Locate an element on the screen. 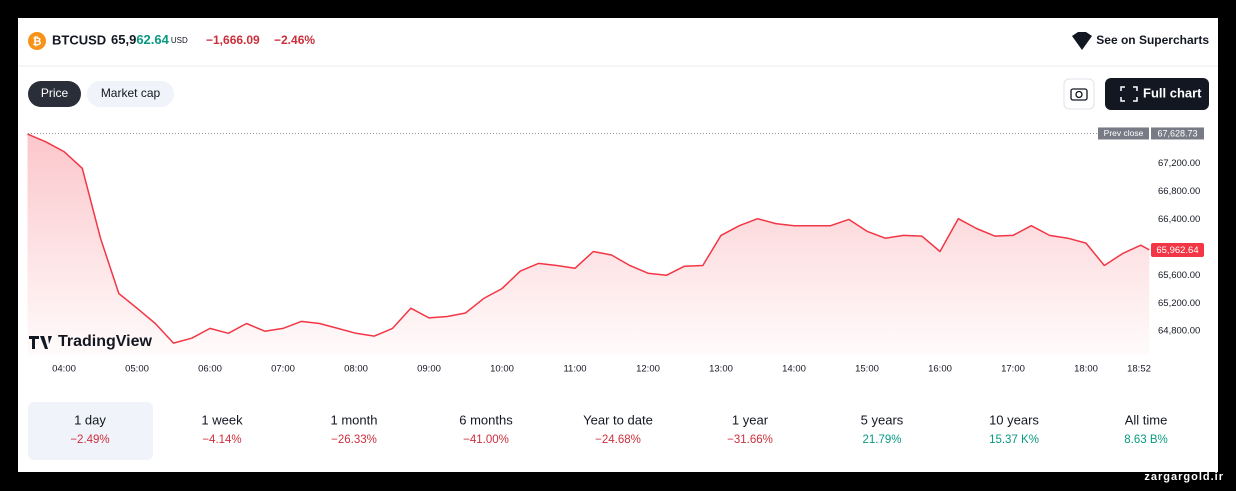 The height and width of the screenshot is (491, 1236). x-tick-label: 09:00 is located at coordinates (429, 369).